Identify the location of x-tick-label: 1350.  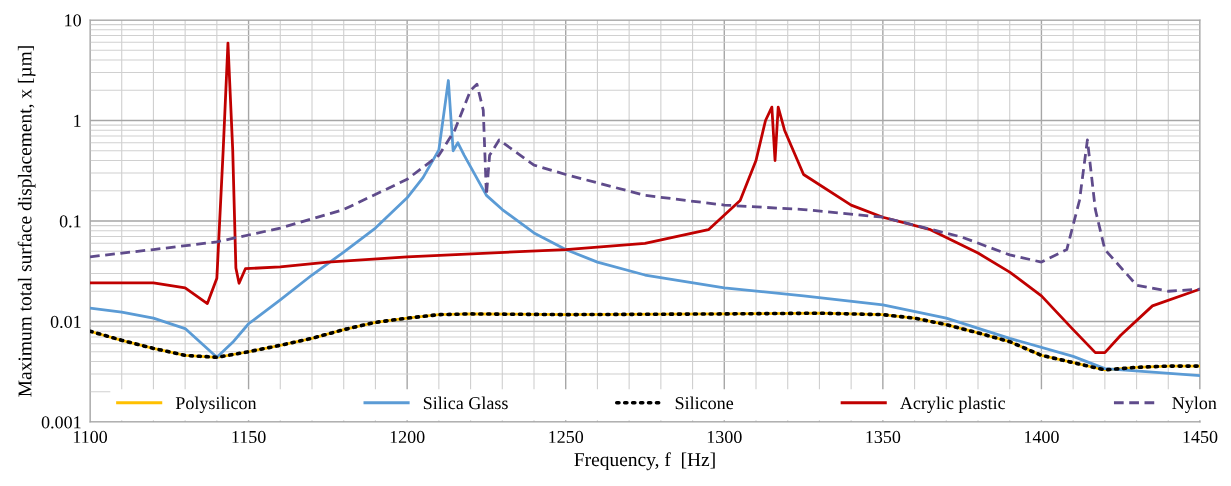
(883, 437).